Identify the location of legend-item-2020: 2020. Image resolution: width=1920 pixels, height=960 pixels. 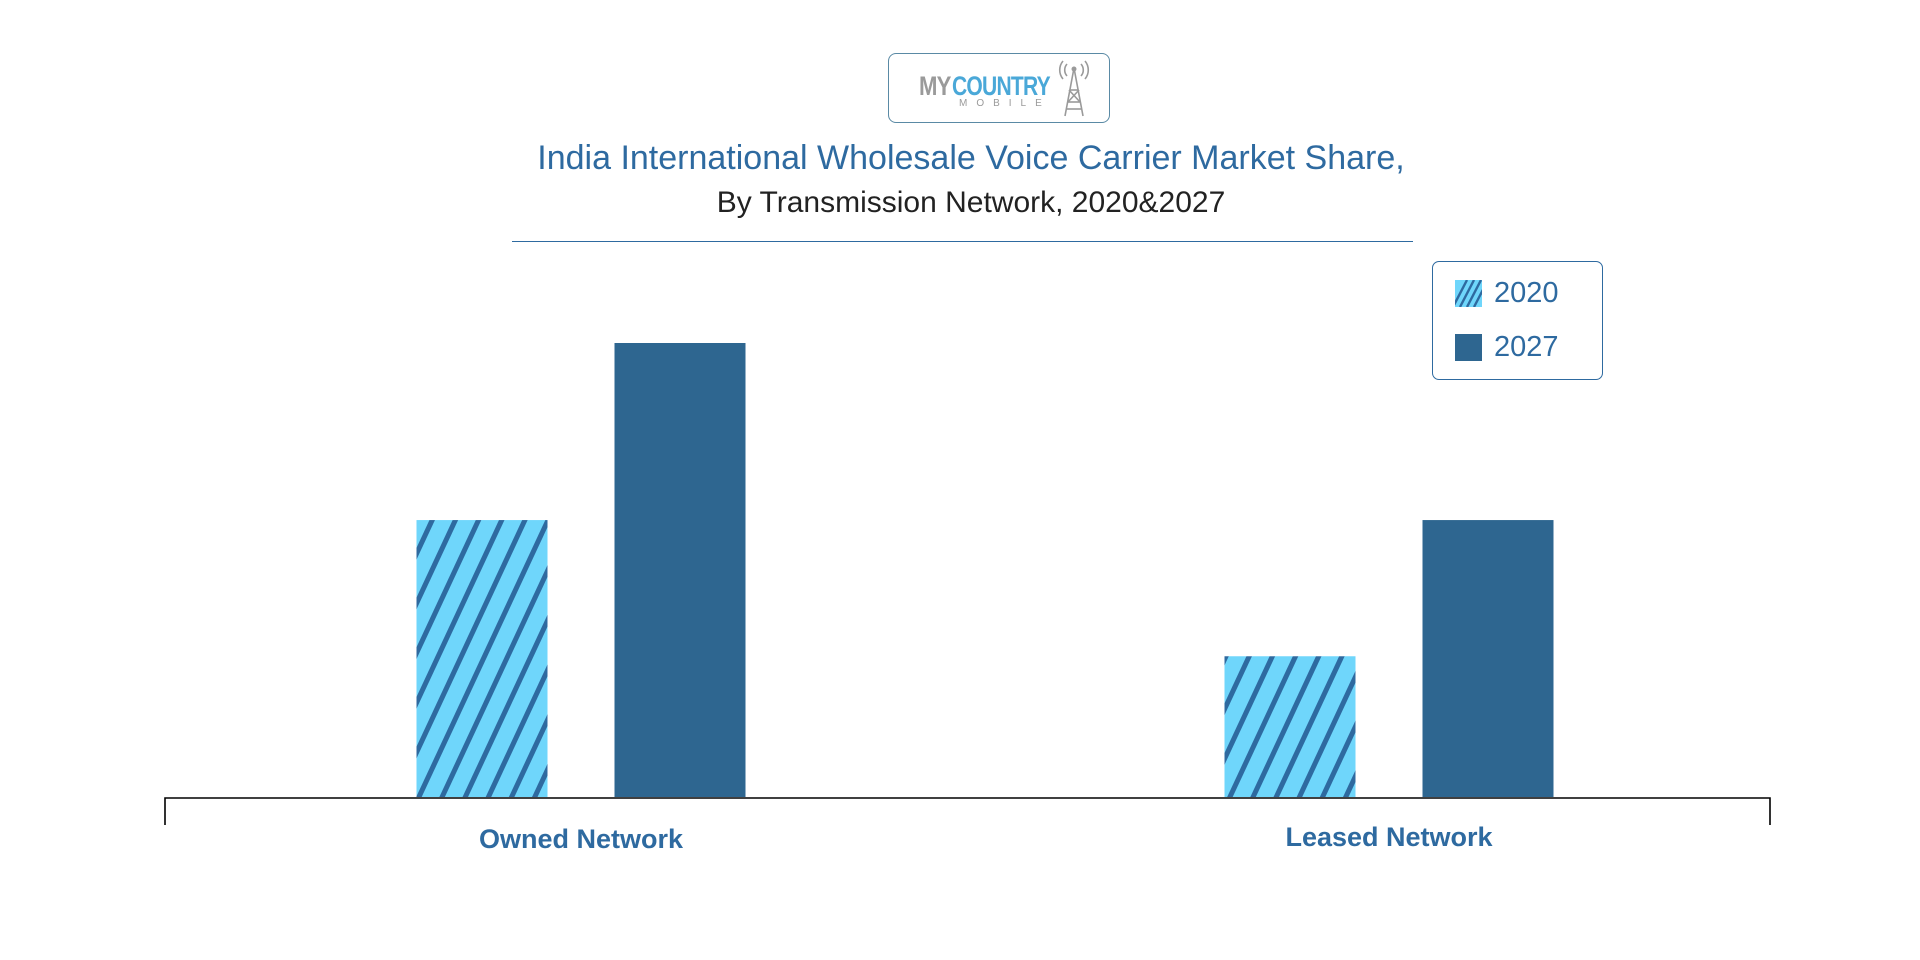
(1507, 293).